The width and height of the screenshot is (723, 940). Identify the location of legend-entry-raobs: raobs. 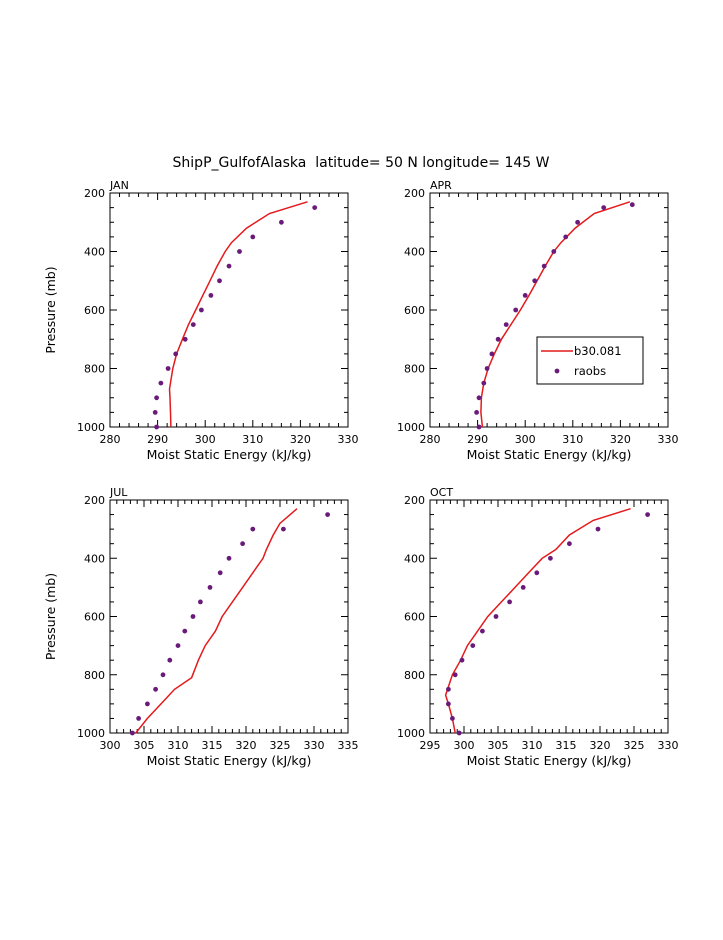
(590, 371).